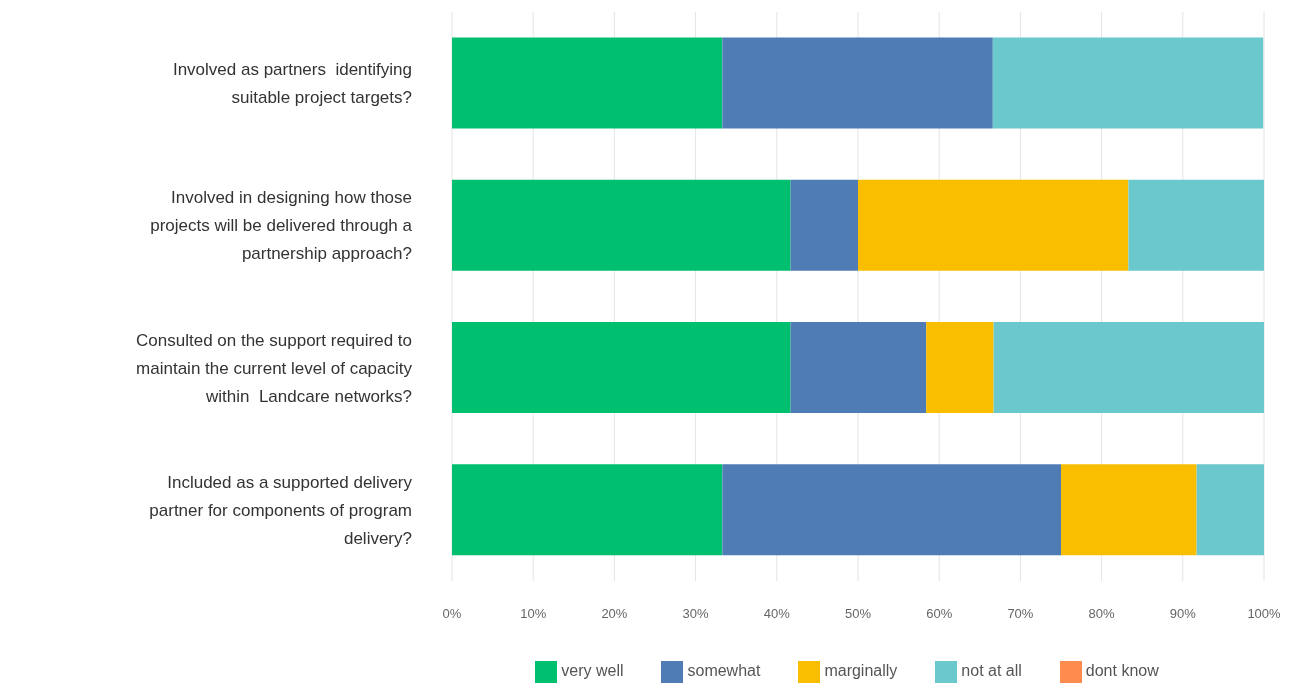 The width and height of the screenshot is (1304, 693). Describe the element at coordinates (614, 614) in the screenshot. I see `x-tick-label: 20%` at that location.